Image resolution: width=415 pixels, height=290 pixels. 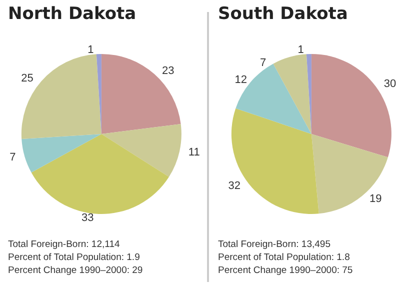 I want to click on chart-title: South Dakota, so click(x=283, y=14).